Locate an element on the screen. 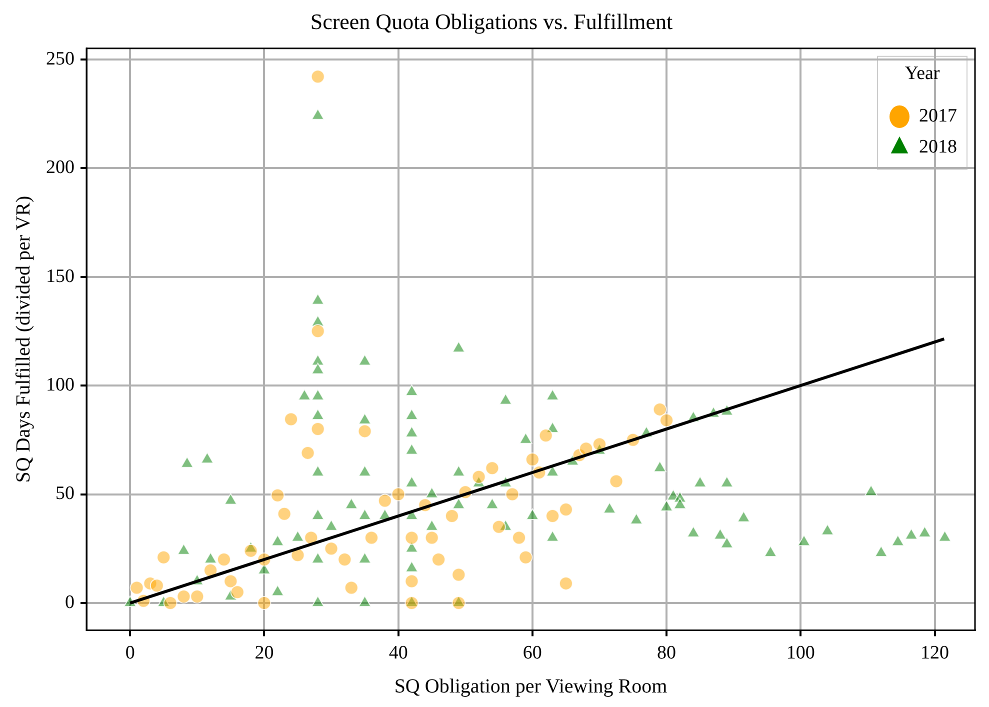 Image resolution: width=989 pixels, height=707 pixels. y-axis-title: SQ Days Fulfilled (divided per VR) is located at coordinates (23, 339).